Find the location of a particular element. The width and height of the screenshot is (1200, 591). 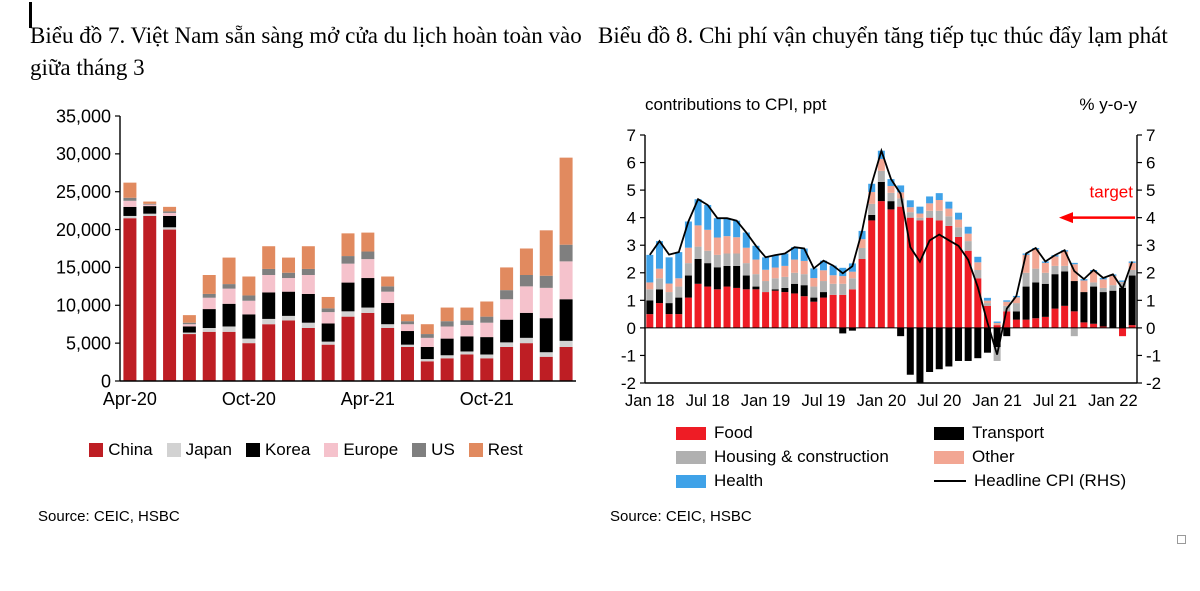

legend-label: Rest is located at coordinates (505, 449).